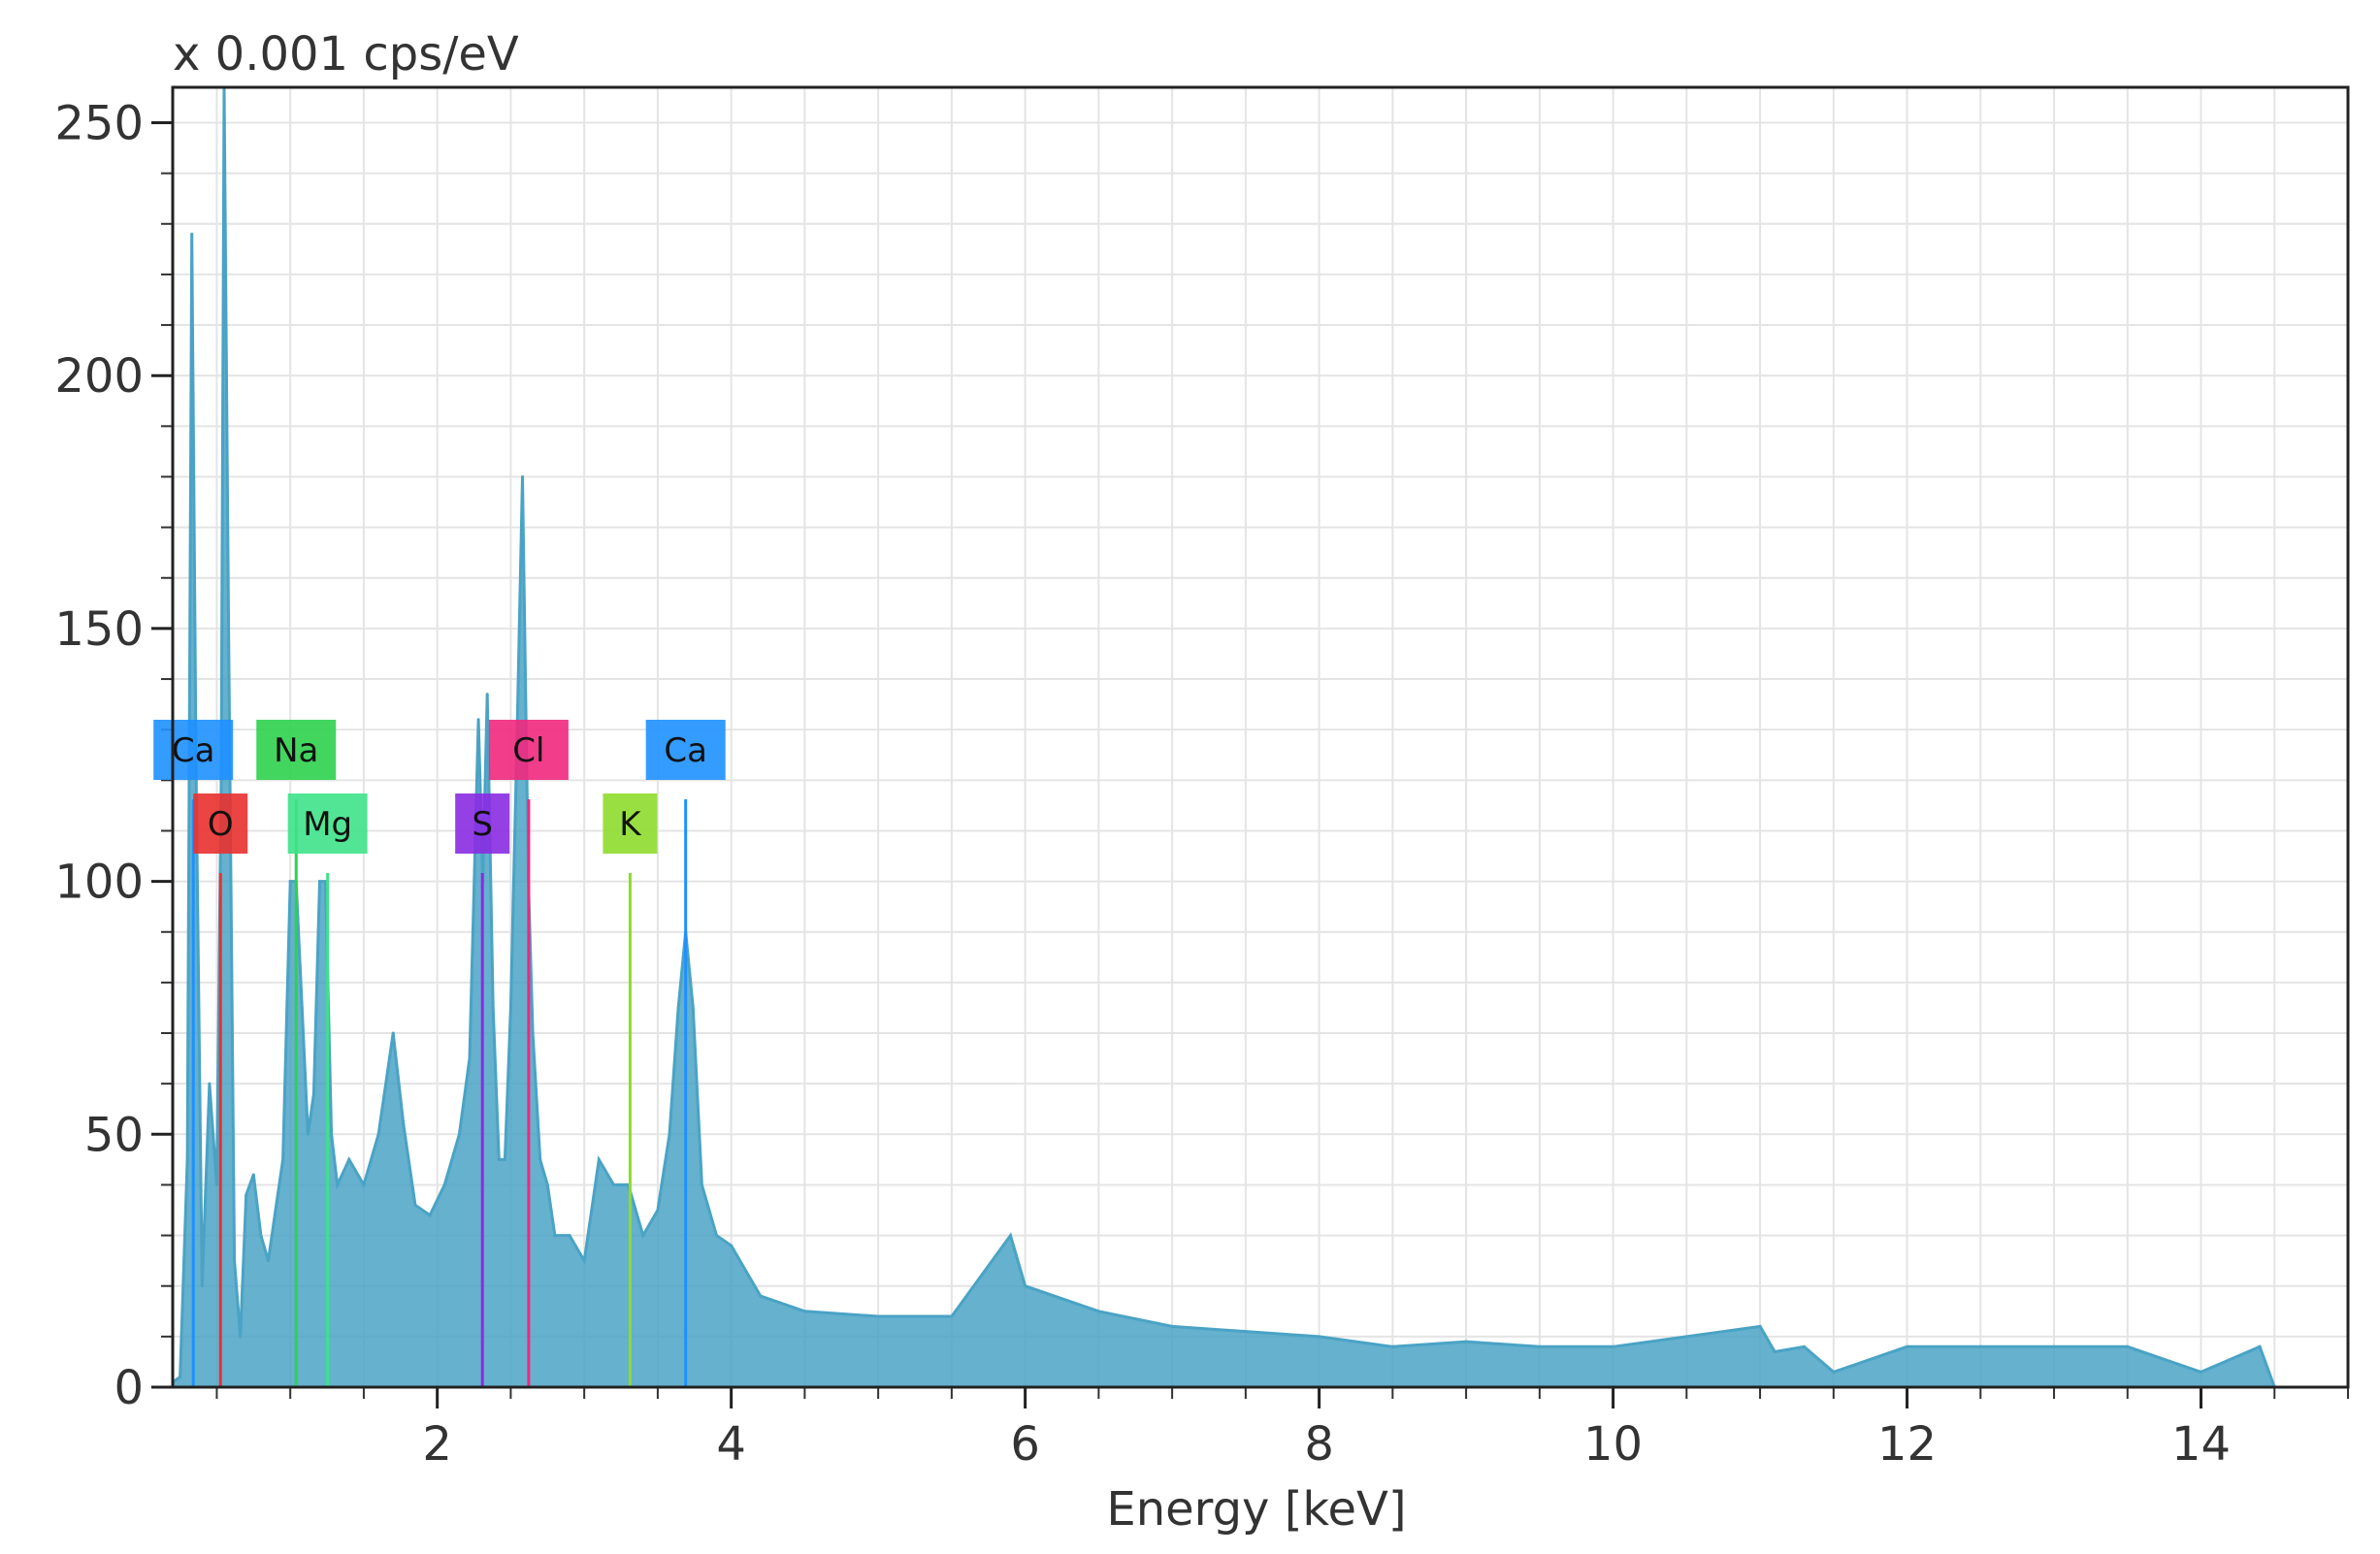 The width and height of the screenshot is (2380, 1554). What do you see at coordinates (99, 883) in the screenshot?
I see `y-tick-label: 100` at bounding box center [99, 883].